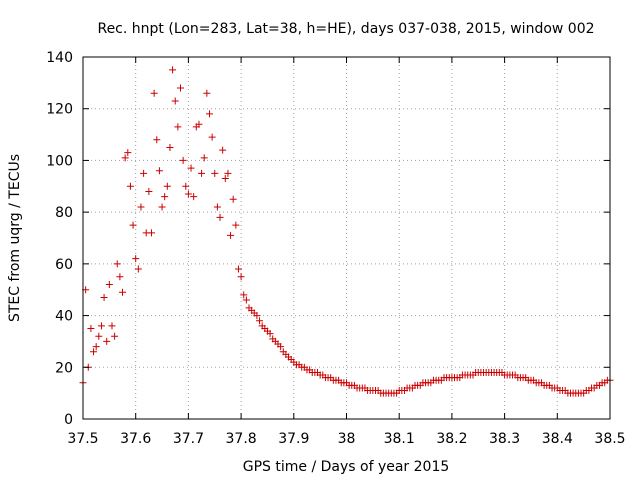  I want to click on y-tick-label: 20, so click(64, 368).